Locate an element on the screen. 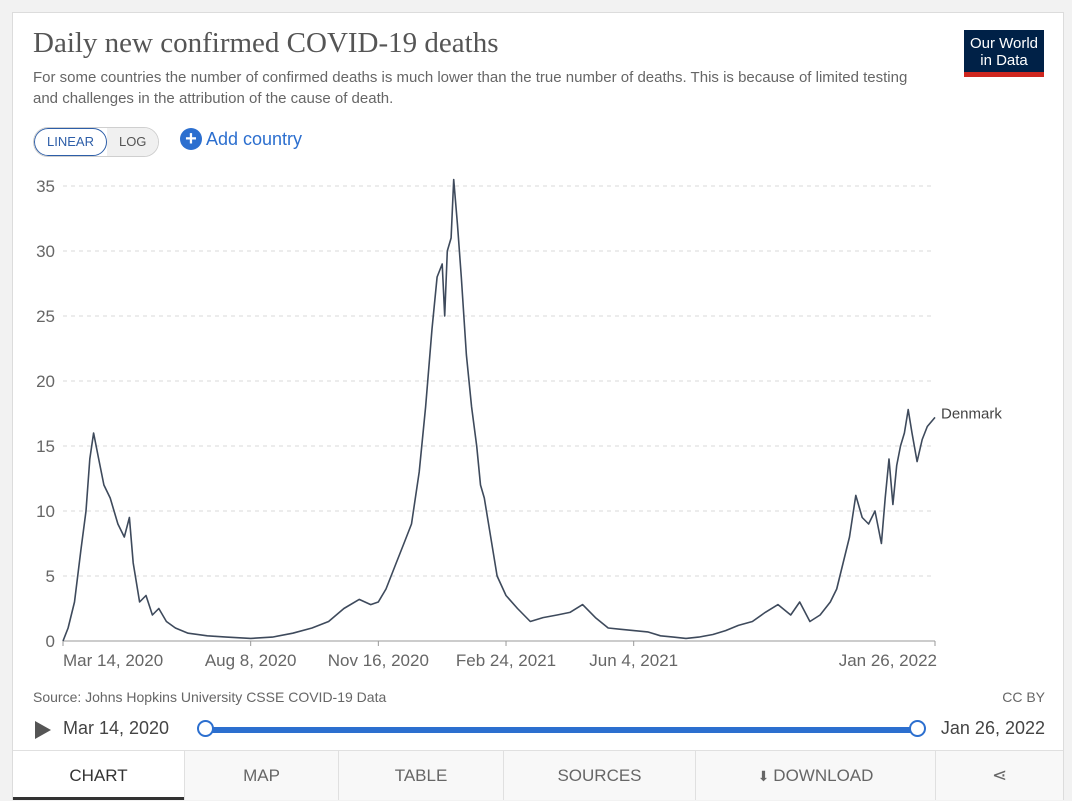 This screenshot has height=801, width=1072. tab-map: MAP is located at coordinates (261, 775).